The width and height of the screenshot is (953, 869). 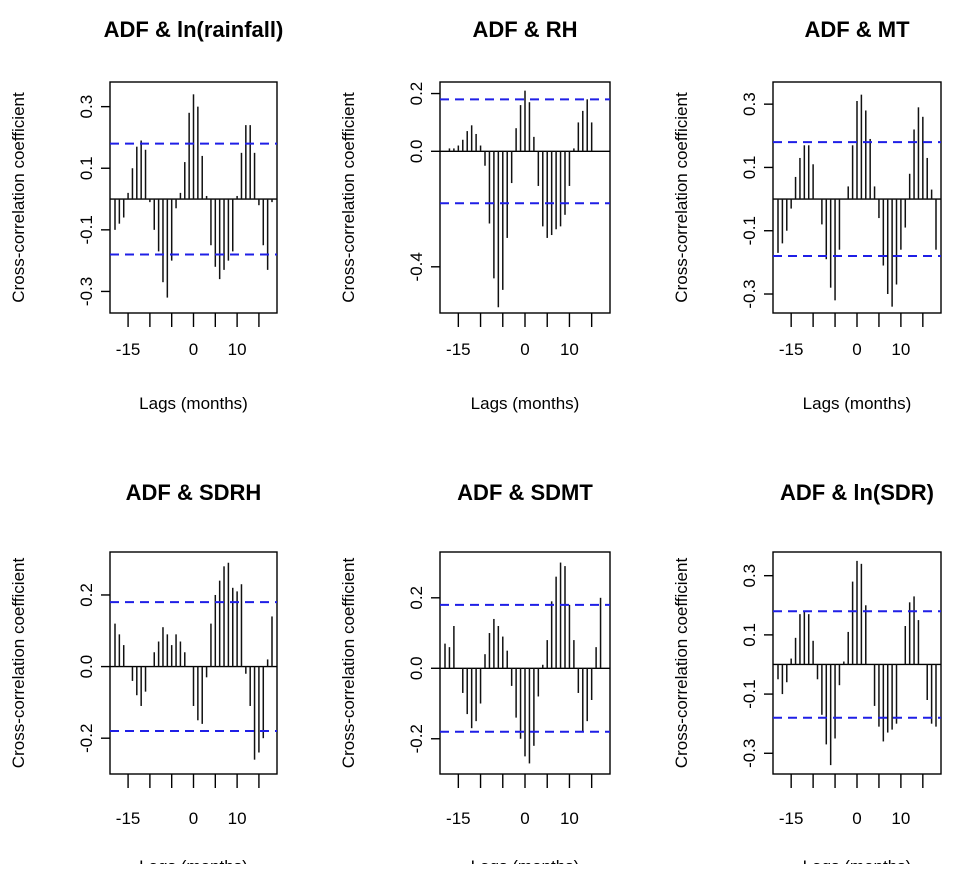 What do you see at coordinates (416, 668) in the screenshot?
I see `chart-4-y-tick-label: 0.0` at bounding box center [416, 668].